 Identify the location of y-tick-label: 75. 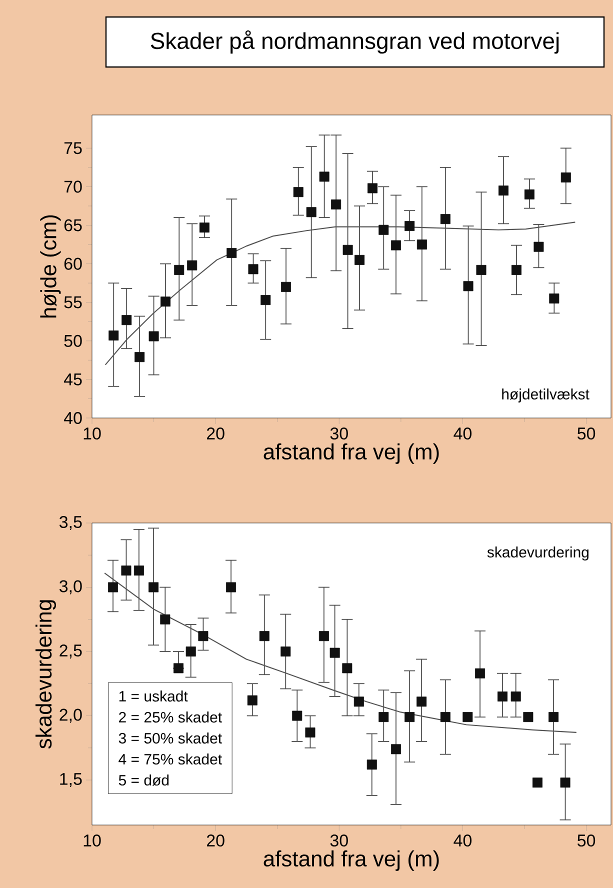
(73, 148).